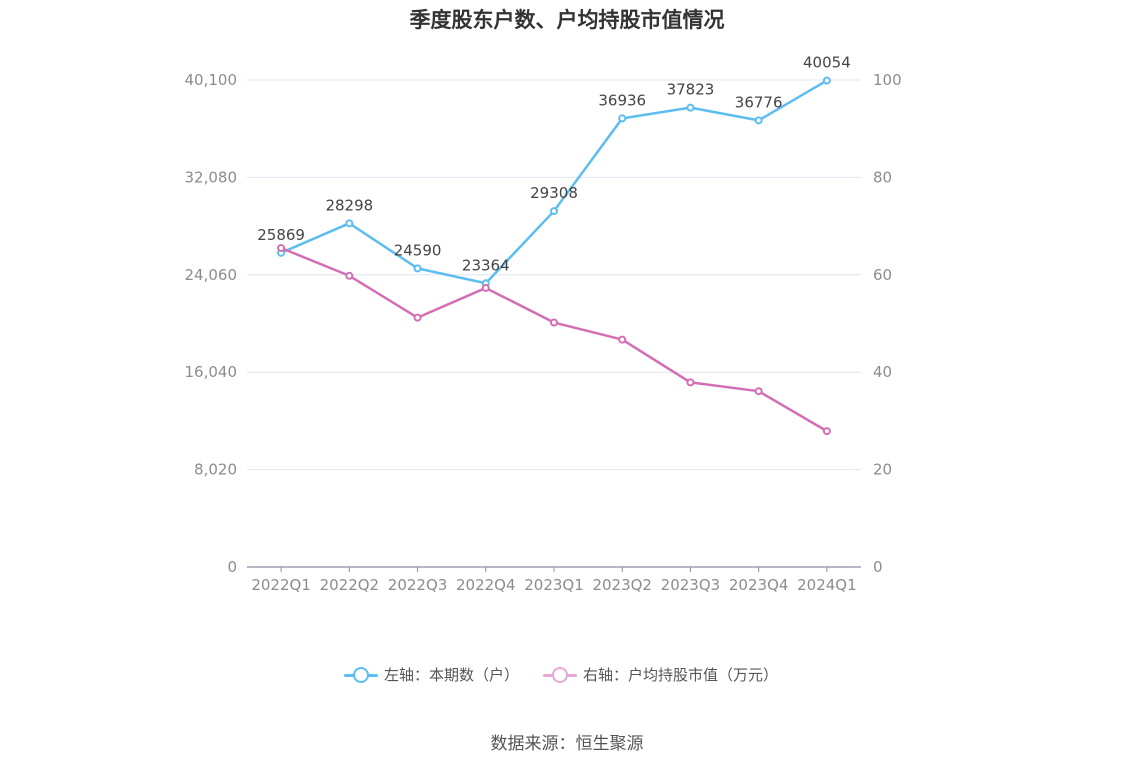  I want to click on left-tick-label: 24,060, so click(211, 275).